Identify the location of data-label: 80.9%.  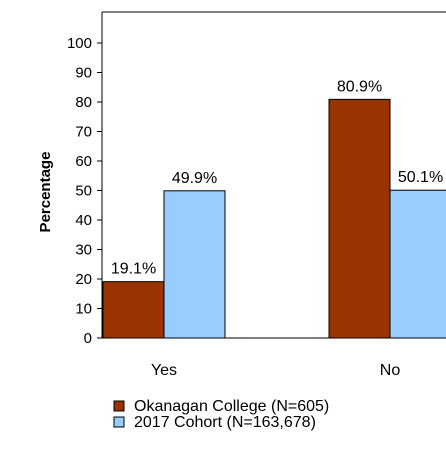
(359, 86).